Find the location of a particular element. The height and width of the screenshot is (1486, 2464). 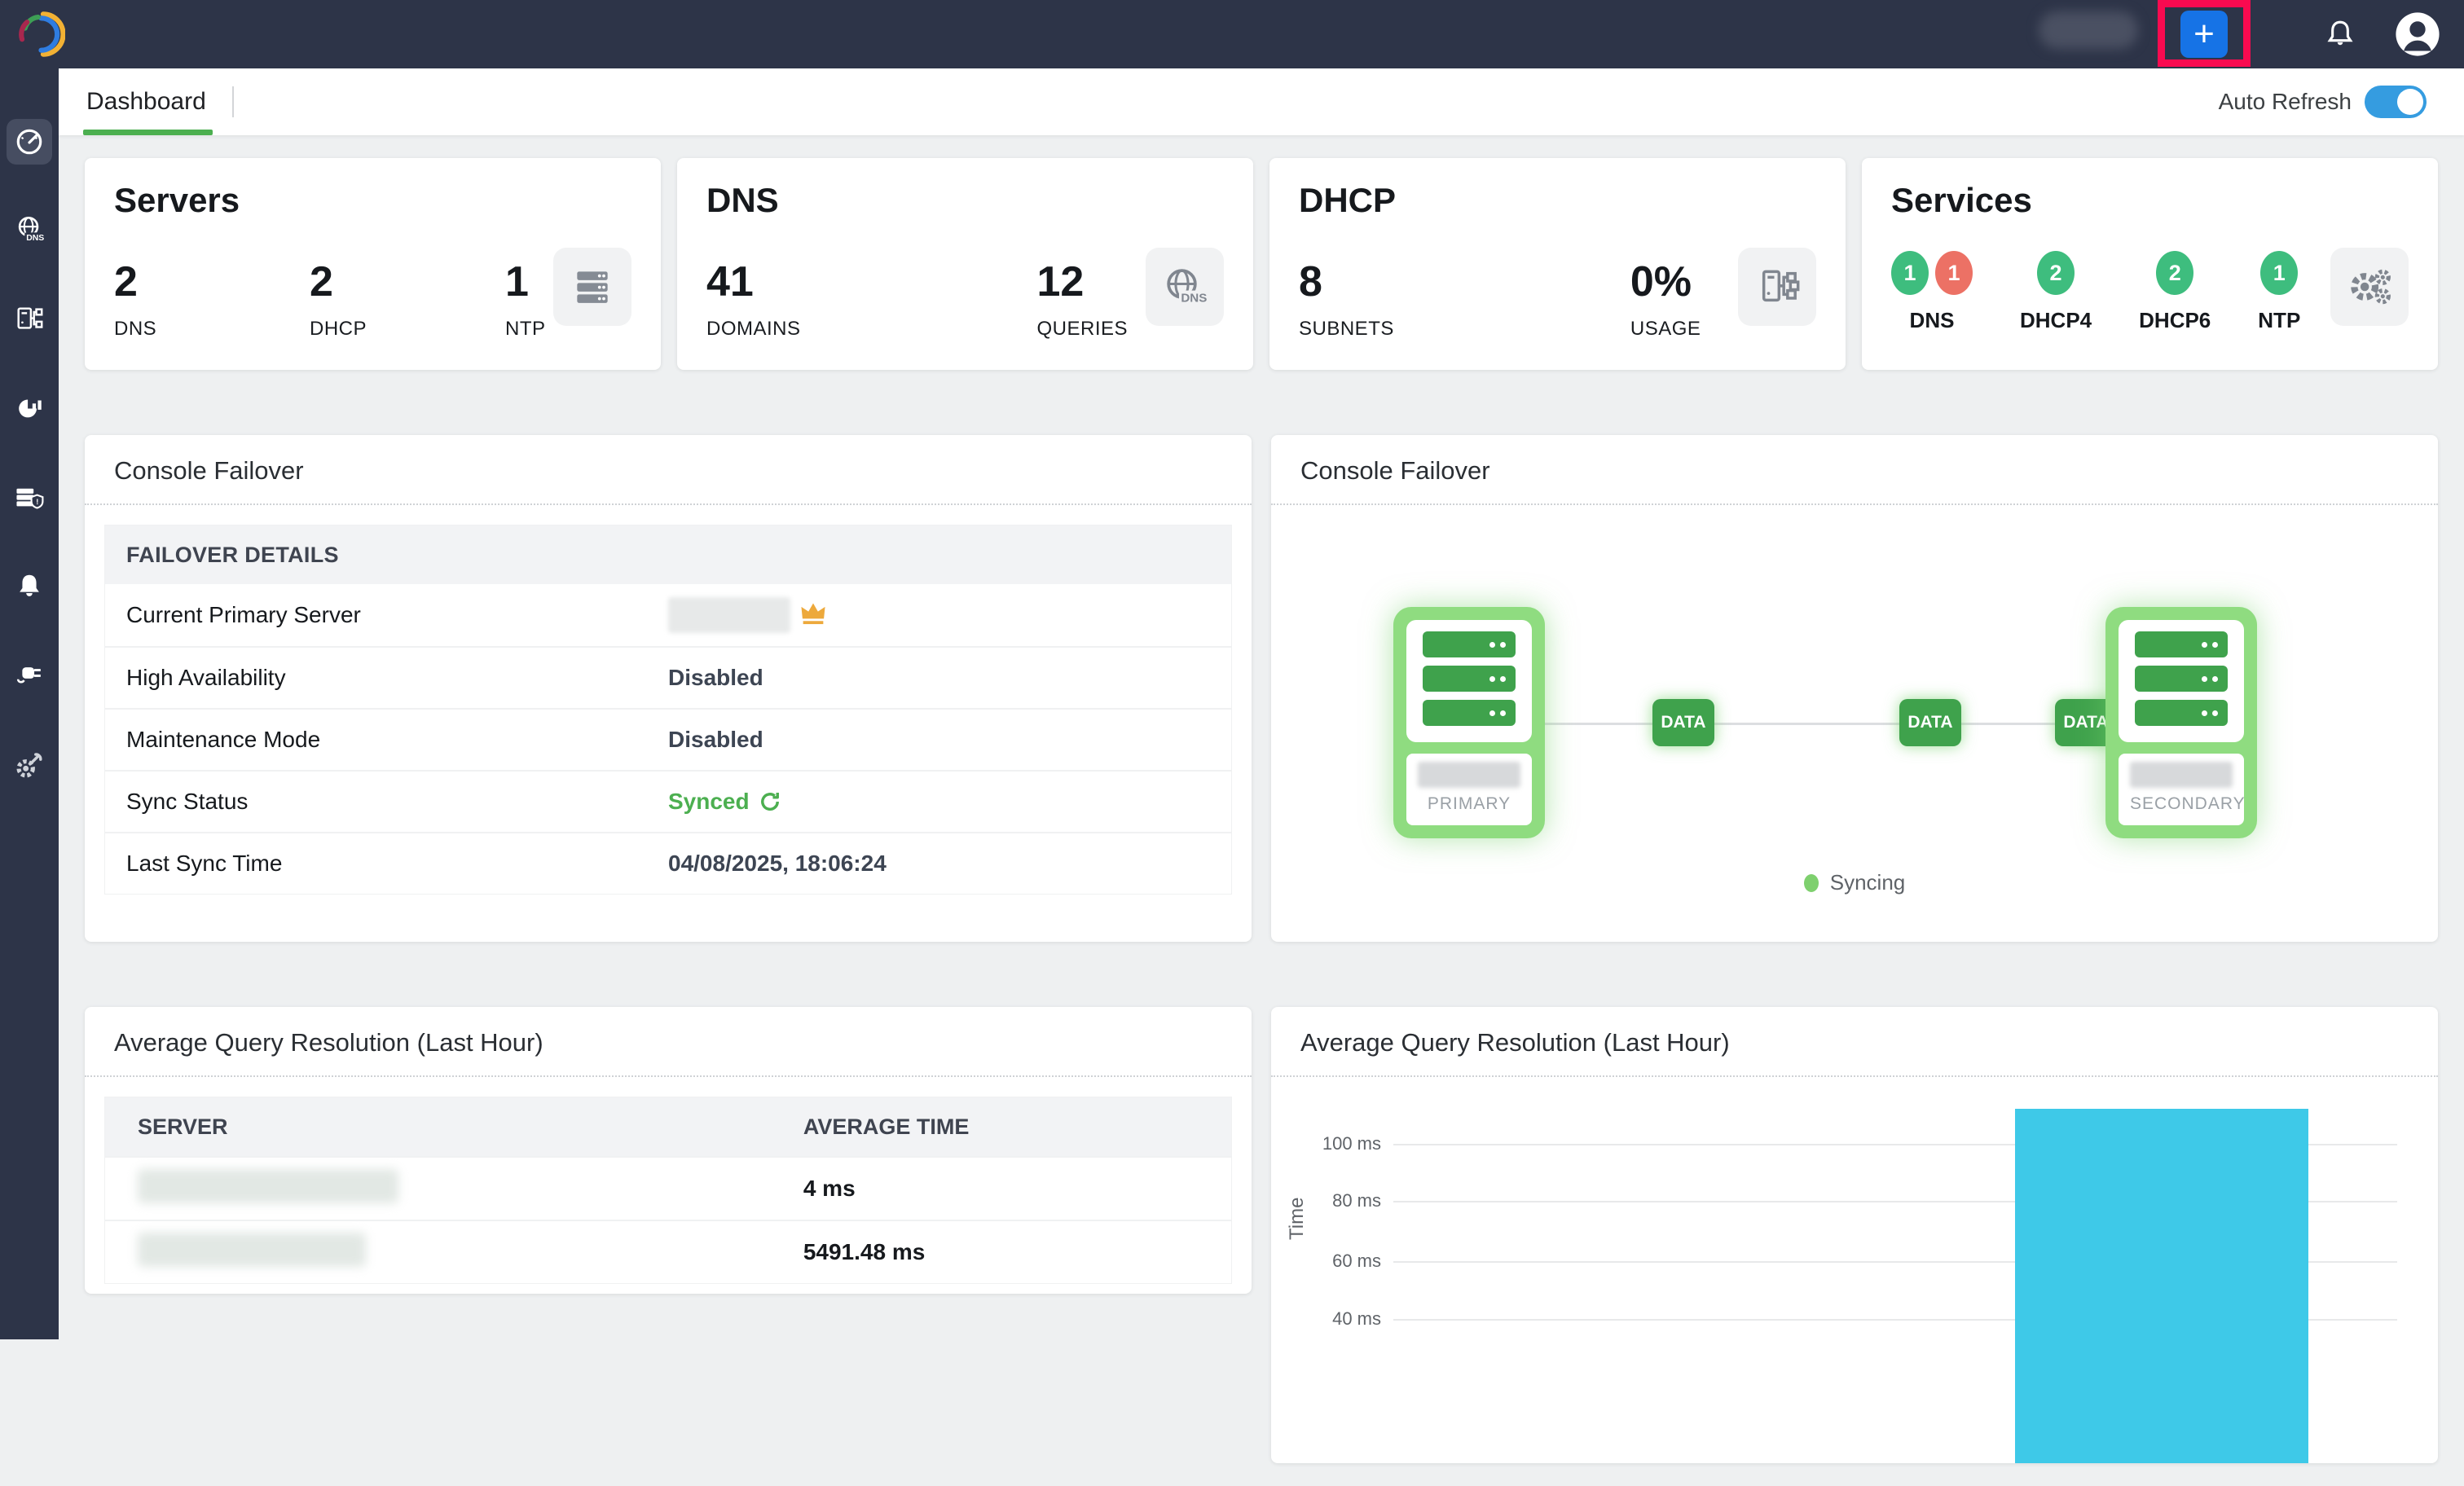

add-button: + is located at coordinates (2204, 34).